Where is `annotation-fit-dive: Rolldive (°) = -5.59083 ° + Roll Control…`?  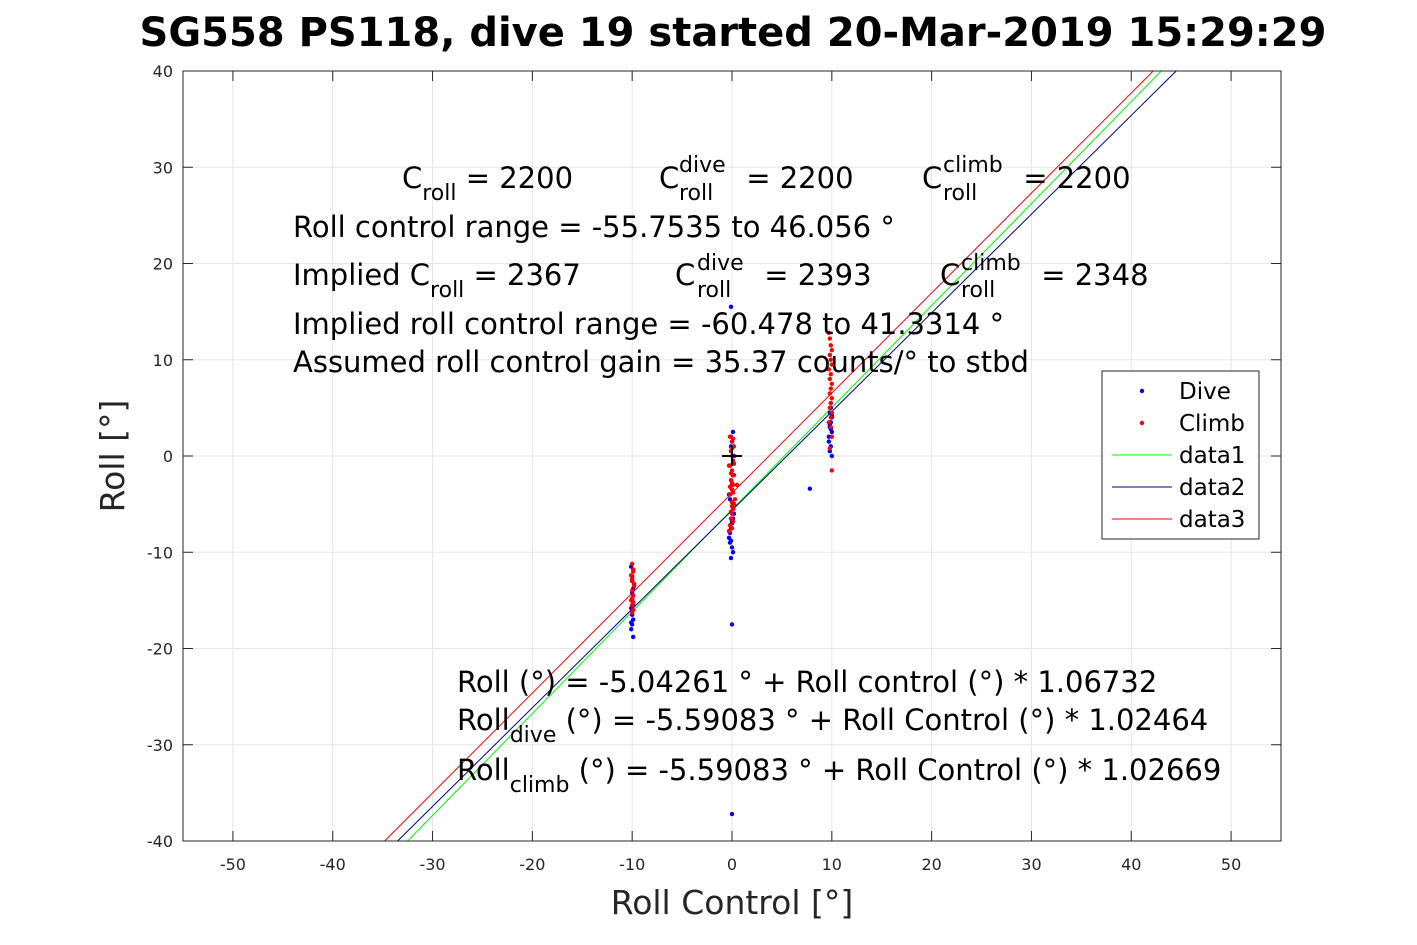 annotation-fit-dive: Rolldive (°) = -5.59083 ° + Roll Control… is located at coordinates (832, 725).